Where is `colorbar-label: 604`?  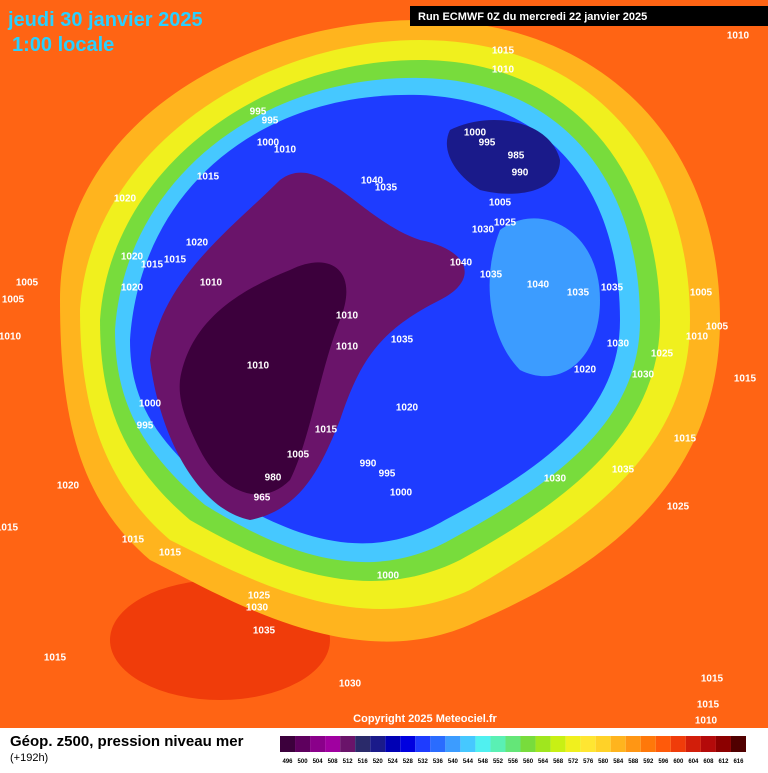
colorbar-label: 604 is located at coordinates (693, 762).